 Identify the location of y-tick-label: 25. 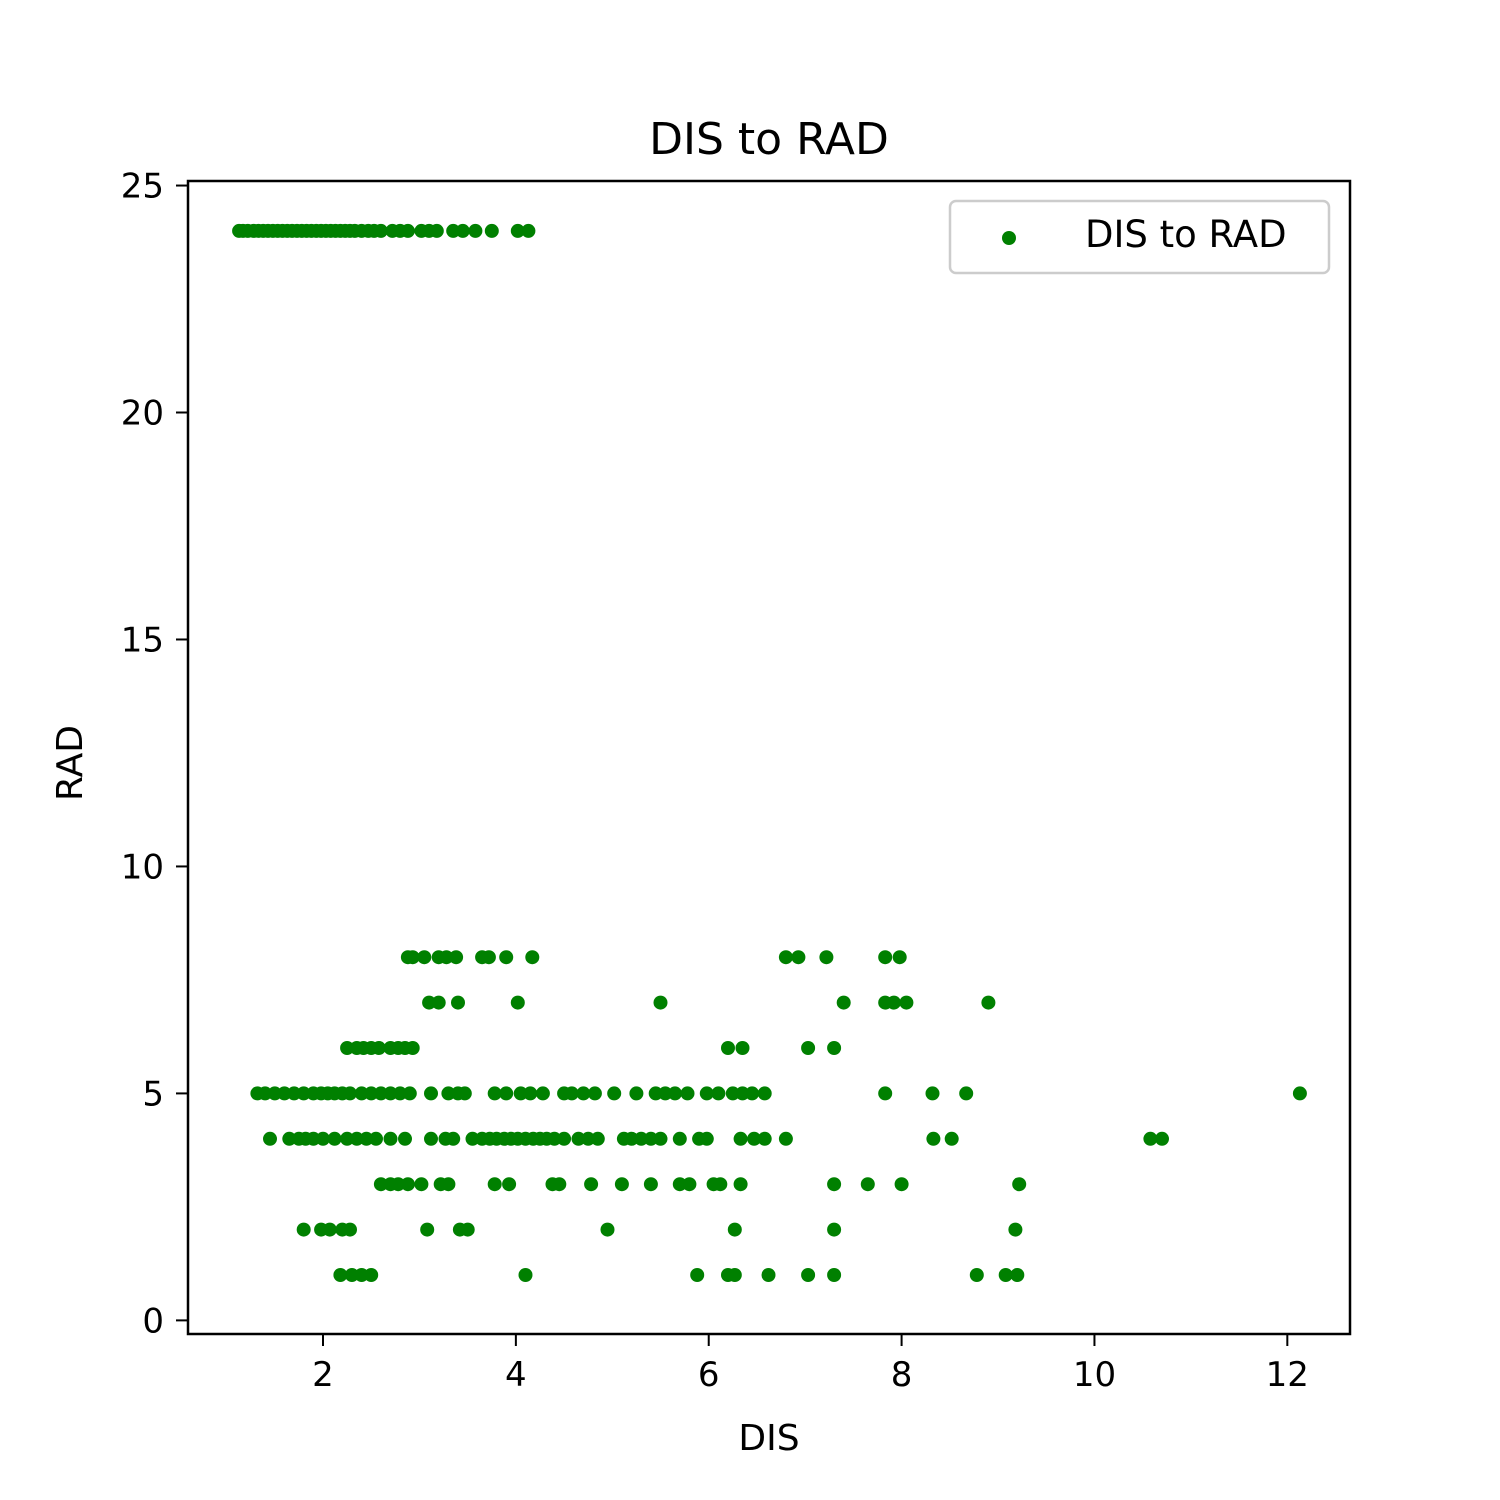
(142, 187).